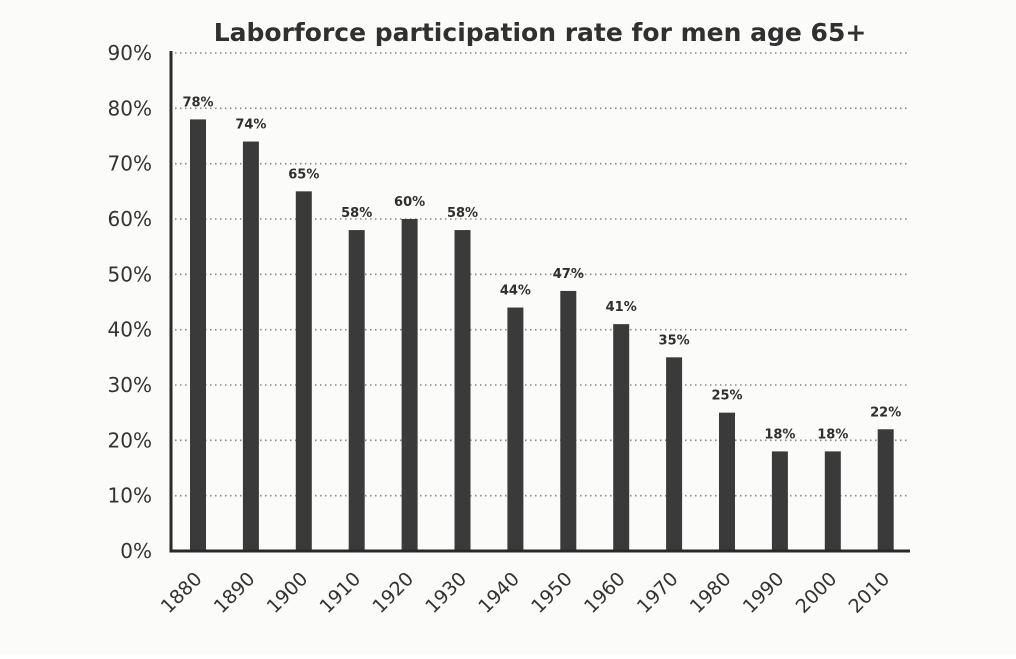 The image size is (1016, 659). I want to click on y-tick-label: 10%, so click(130, 496).